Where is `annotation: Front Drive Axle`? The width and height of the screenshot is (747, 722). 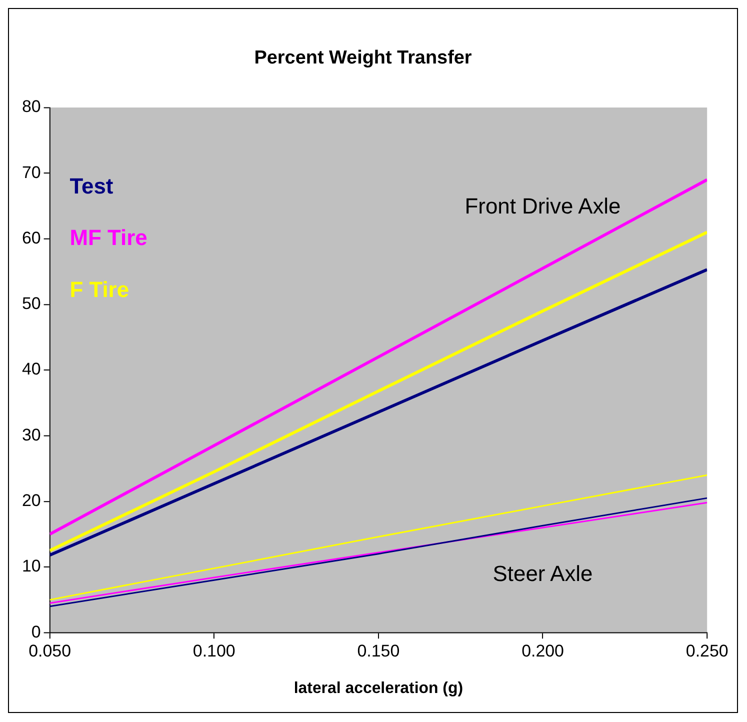
annotation: Front Drive Axle is located at coordinates (542, 205).